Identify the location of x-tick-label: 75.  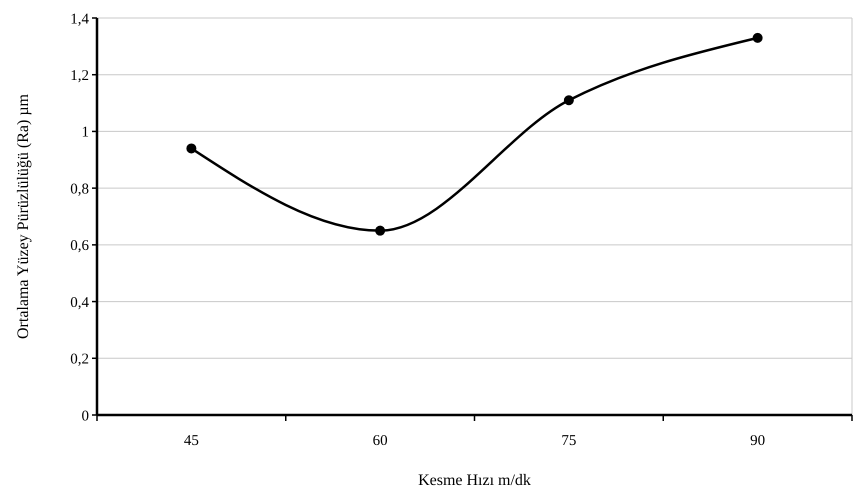
(568, 441).